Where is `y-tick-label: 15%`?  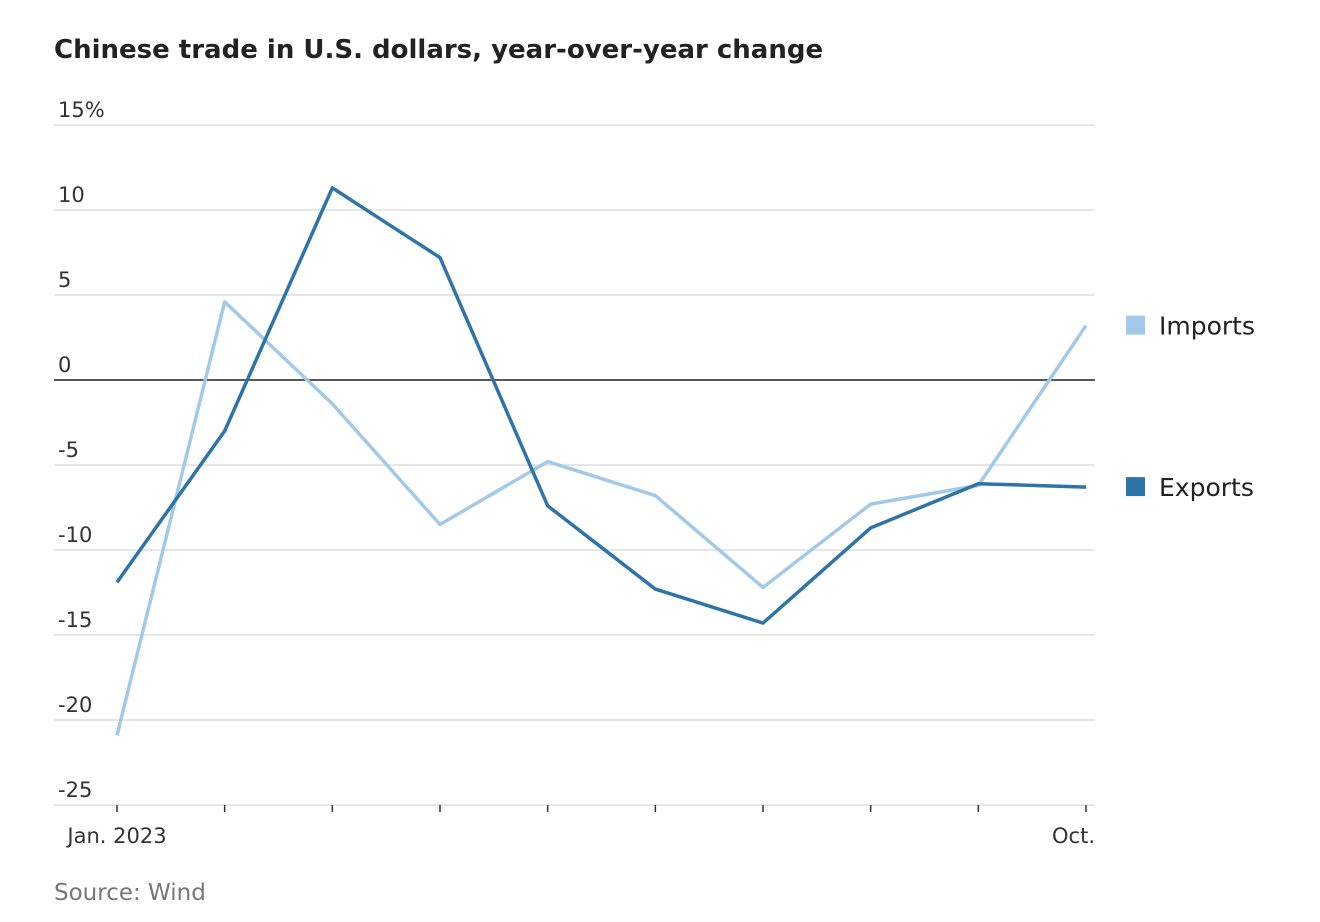 y-tick-label: 15% is located at coordinates (81, 110).